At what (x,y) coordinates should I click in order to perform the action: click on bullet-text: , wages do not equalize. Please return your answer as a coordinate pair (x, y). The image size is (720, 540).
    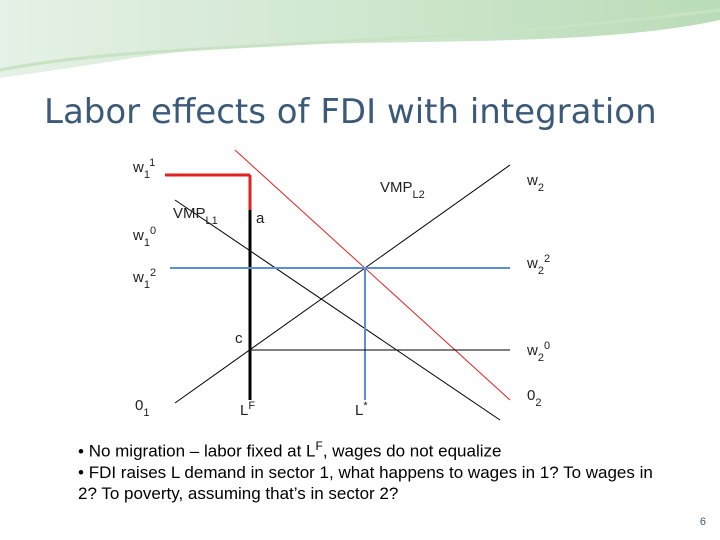
    Looking at the image, I should click on (412, 451).